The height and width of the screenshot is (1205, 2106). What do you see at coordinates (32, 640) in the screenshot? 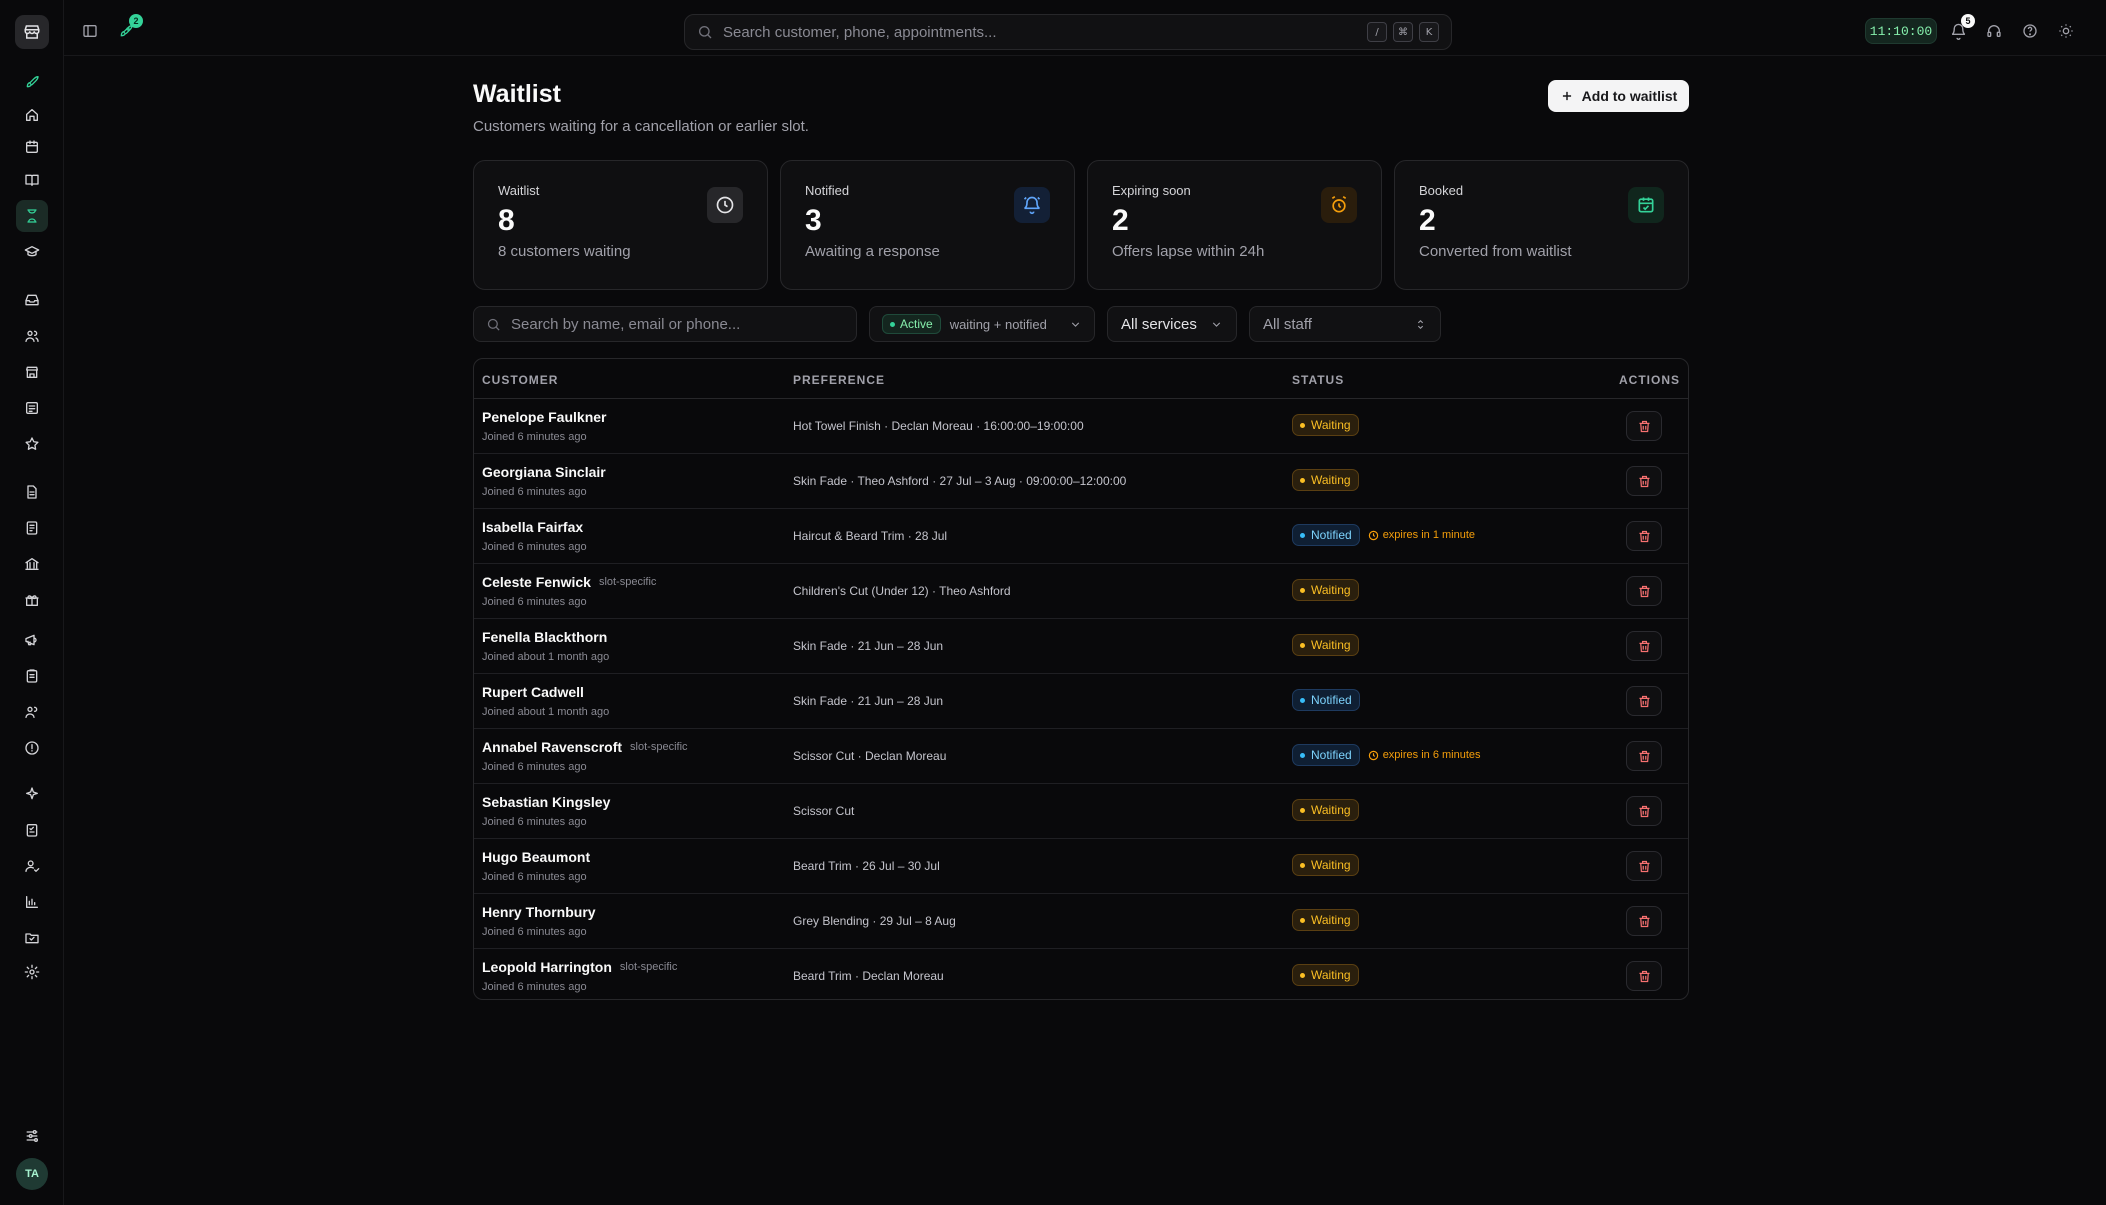
I see `sidebar-megaphone-icon` at bounding box center [32, 640].